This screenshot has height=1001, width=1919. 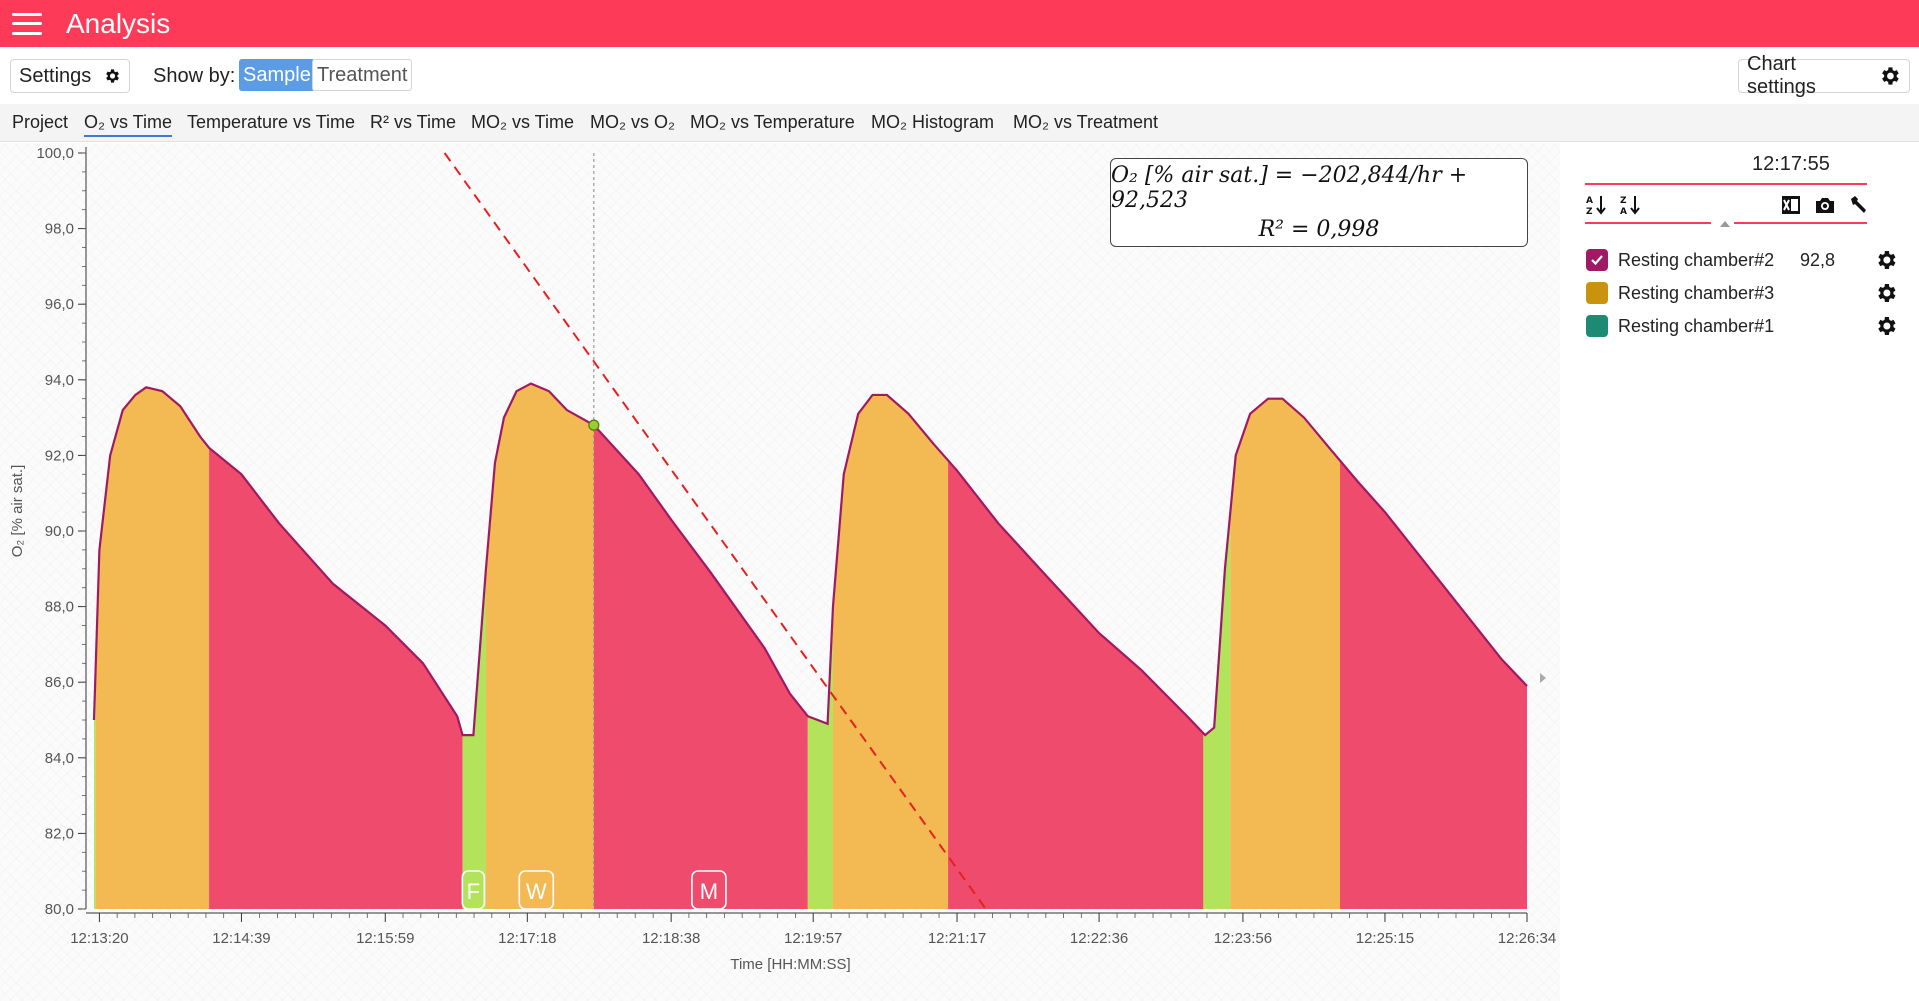 I want to click on settings-label: Settings, so click(x=55, y=75).